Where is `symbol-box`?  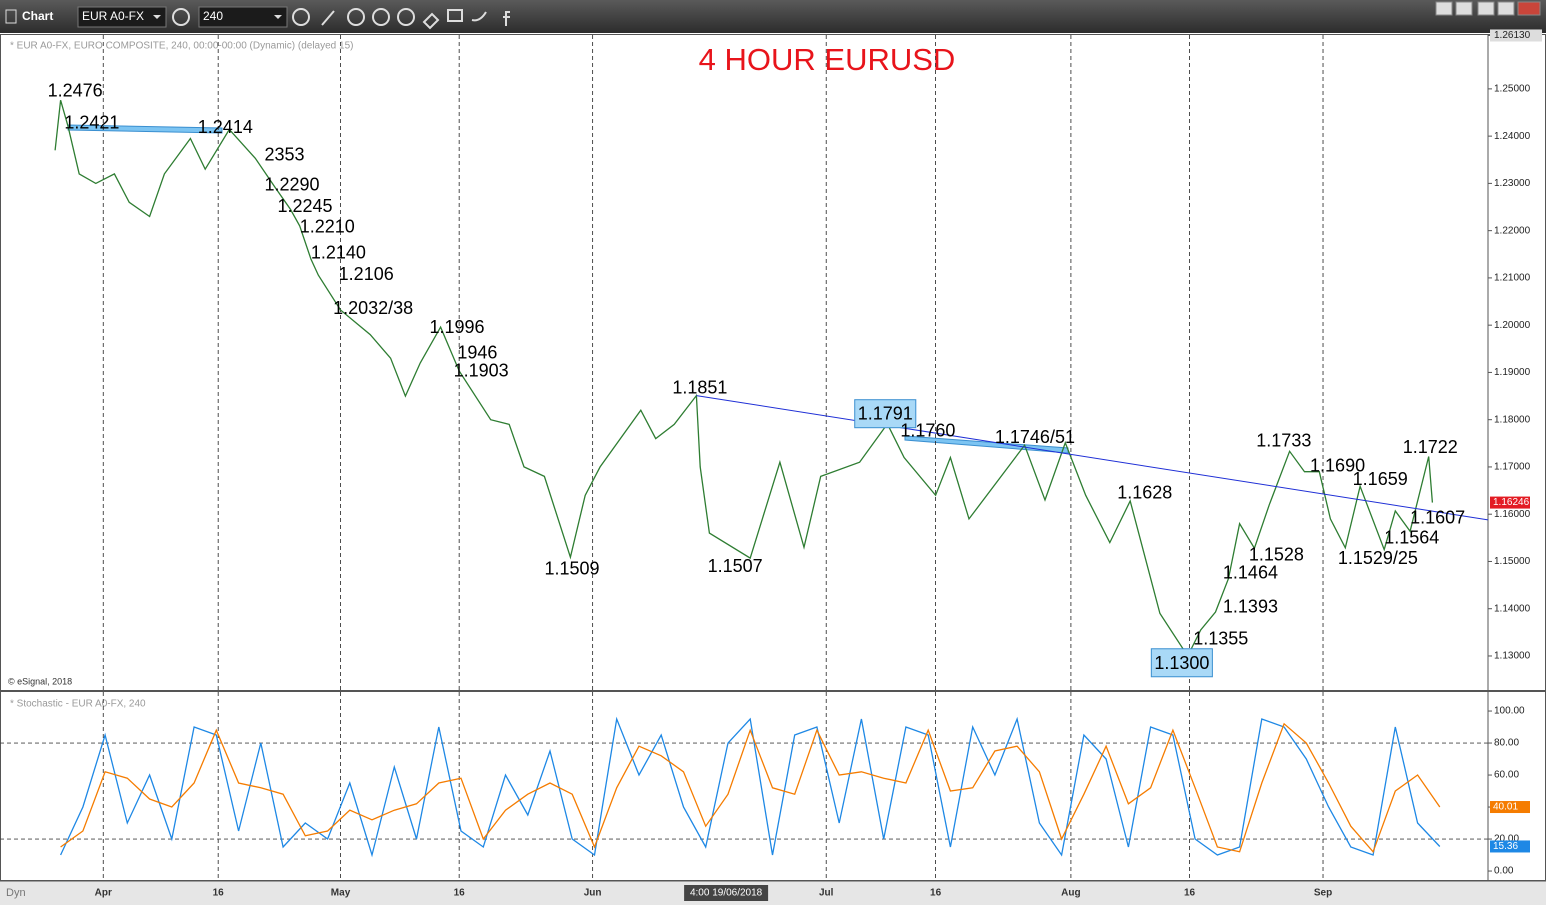
symbol-box is located at coordinates (122, 17).